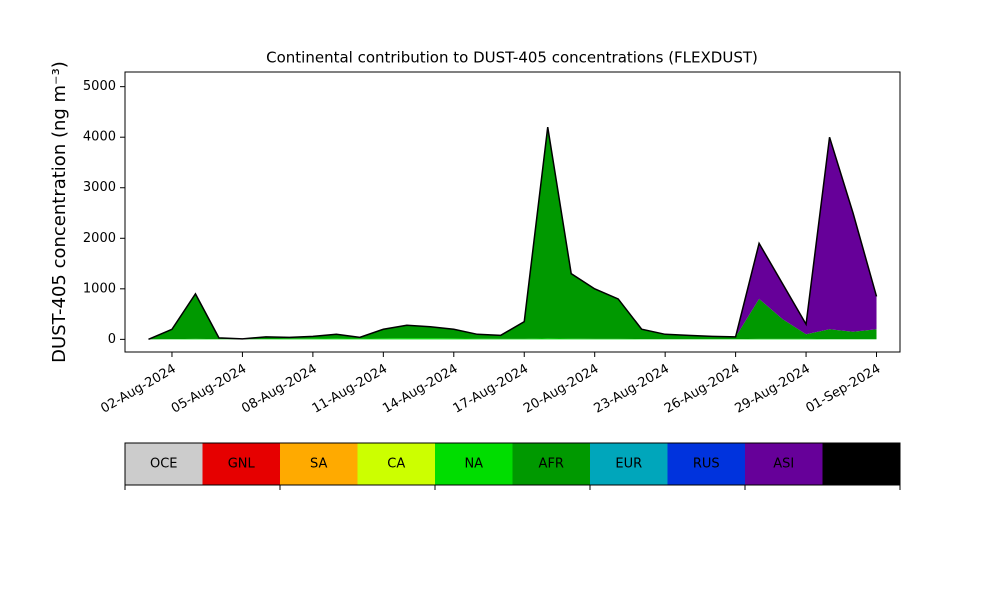  I want to click on legend-label: OCE, so click(164, 464).